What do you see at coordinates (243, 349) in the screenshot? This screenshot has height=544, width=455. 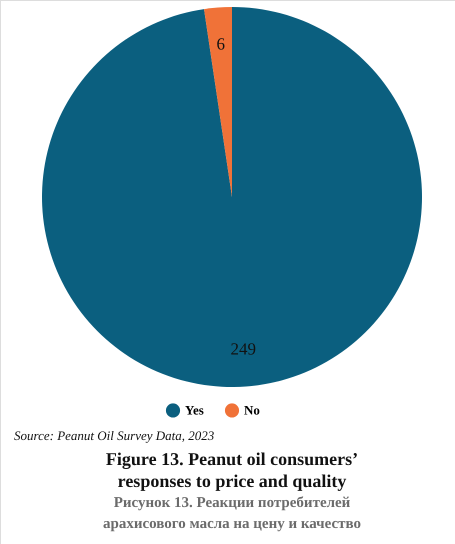 I see `data-label: 249` at bounding box center [243, 349].